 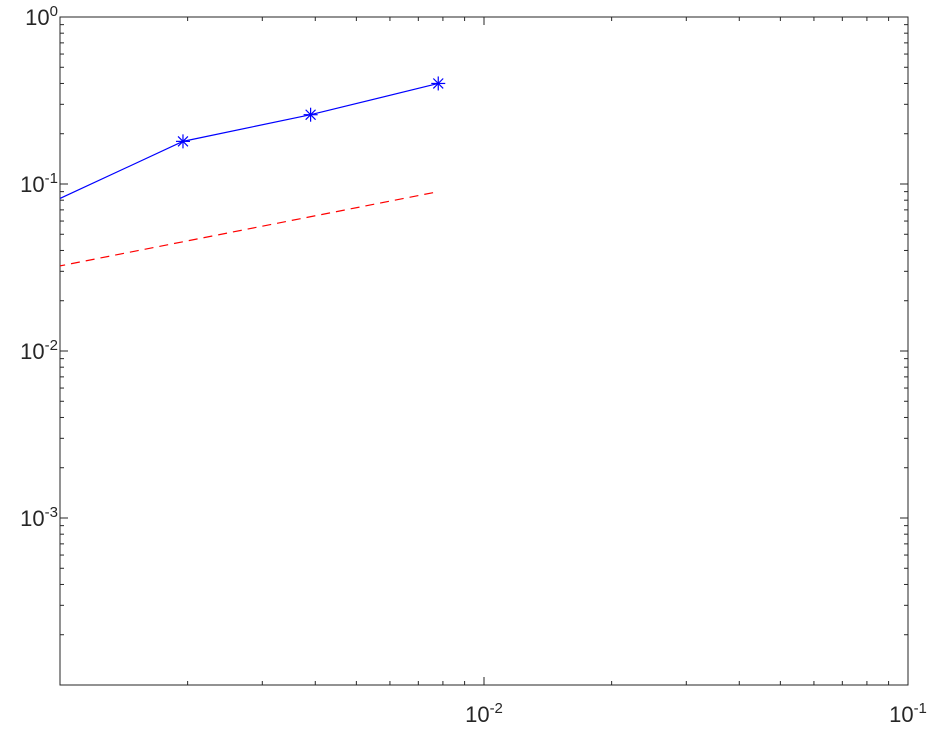 I want to click on series-layer, so click(x=253, y=171).